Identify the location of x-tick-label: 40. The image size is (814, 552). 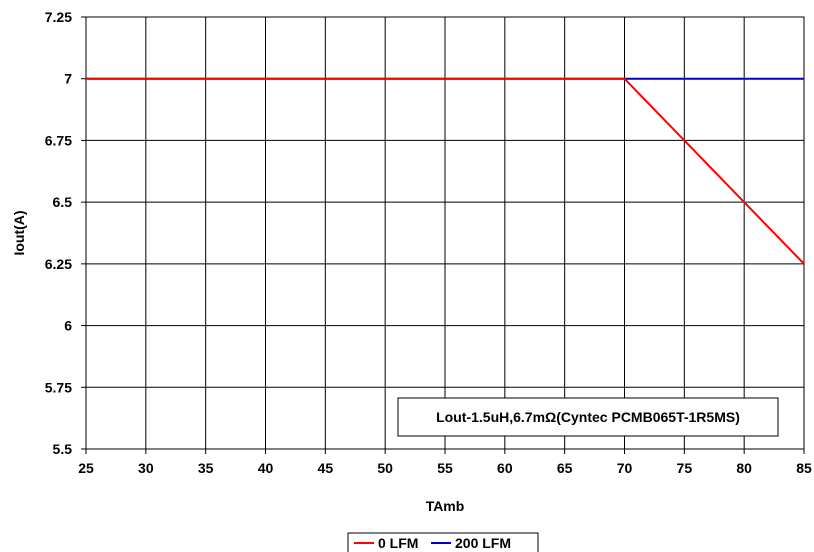
(266, 468).